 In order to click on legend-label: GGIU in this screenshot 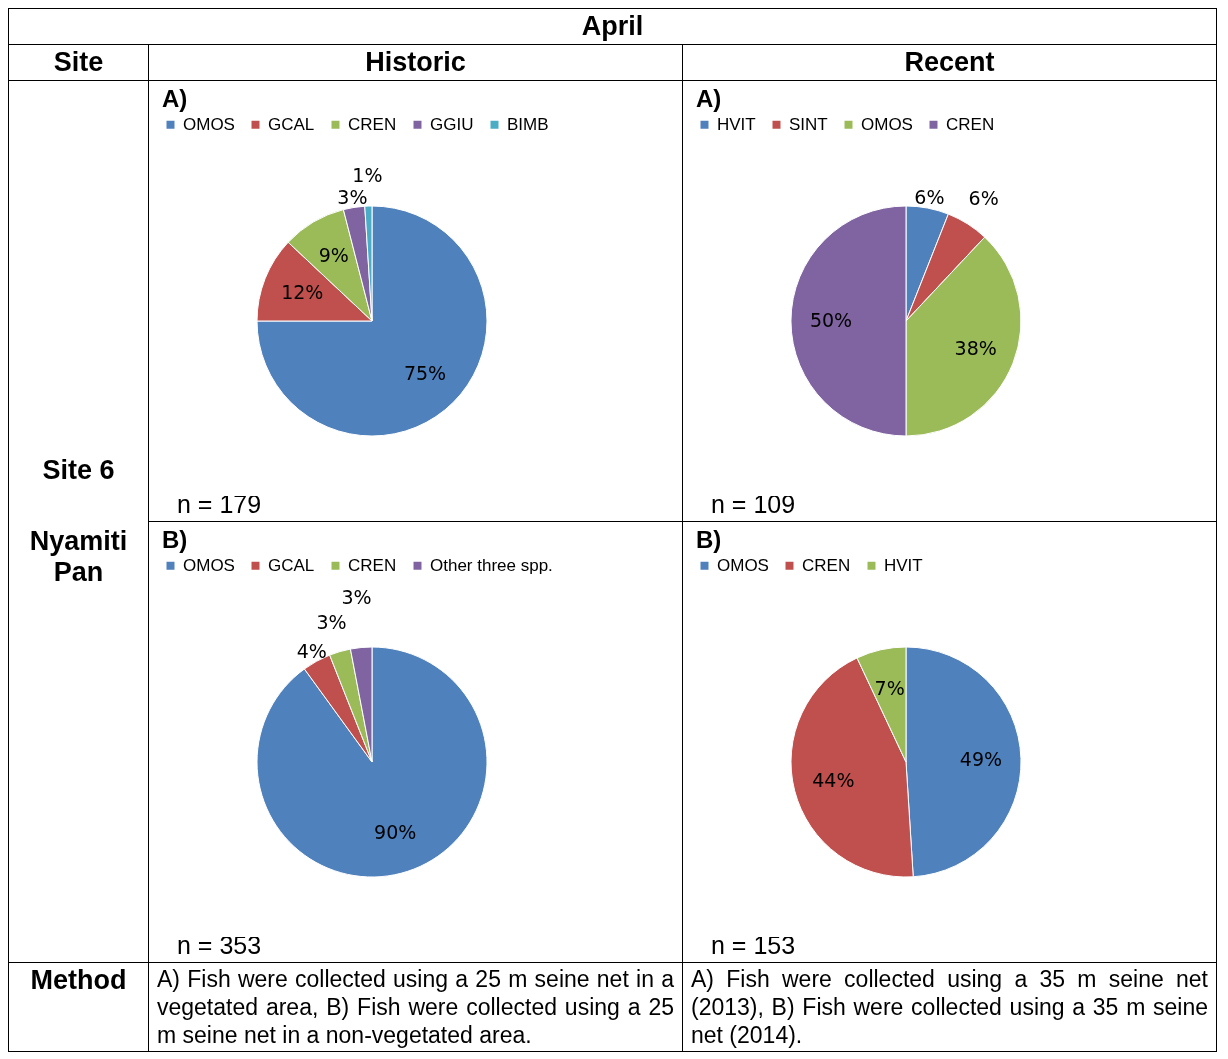, I will do `click(452, 124)`.